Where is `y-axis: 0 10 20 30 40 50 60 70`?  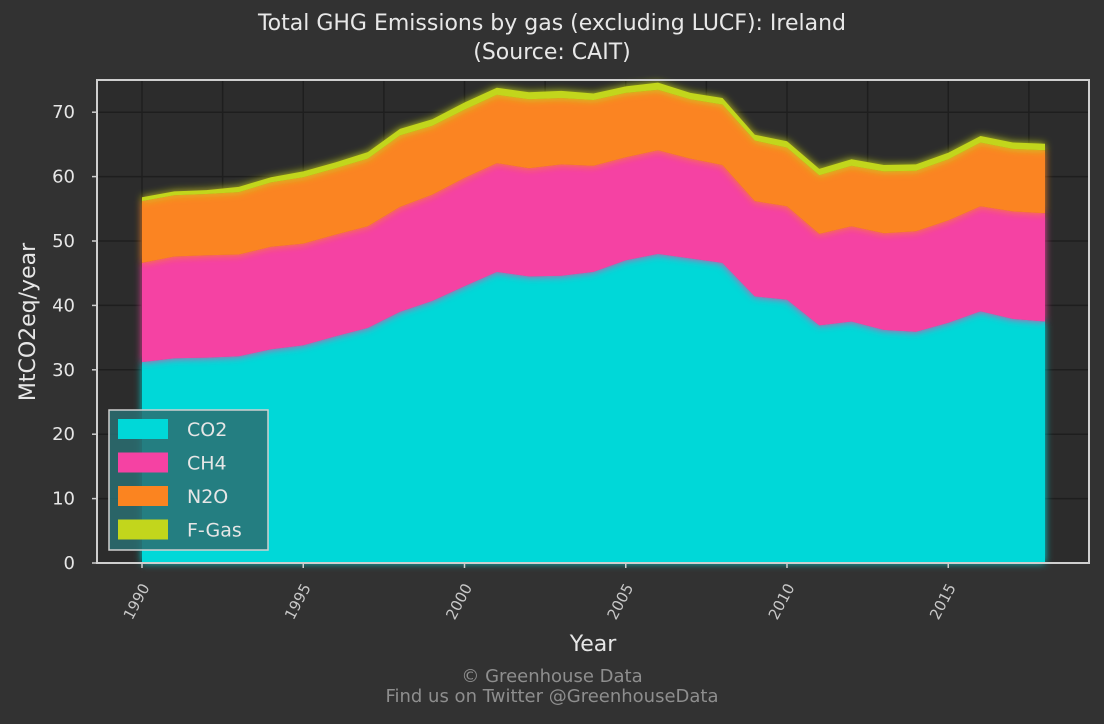
y-axis: 0 10 20 30 40 50 60 70 is located at coordinates (74, 338).